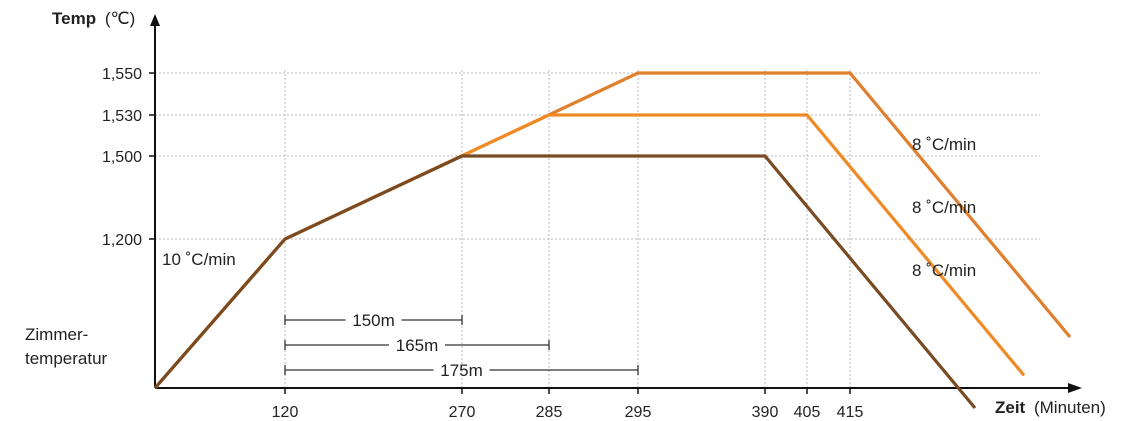 Image resolution: width=1148 pixels, height=421 pixels. I want to click on x-axis-label: Zeit (Minuten), so click(1050, 407).